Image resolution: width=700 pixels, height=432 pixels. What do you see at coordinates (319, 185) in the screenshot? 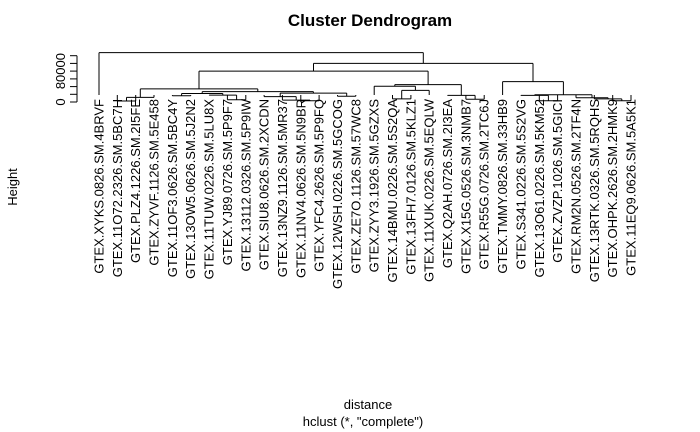
I see `leaf-label: GTEX.YFC4.2626.SM.5P9FQ` at bounding box center [319, 185].